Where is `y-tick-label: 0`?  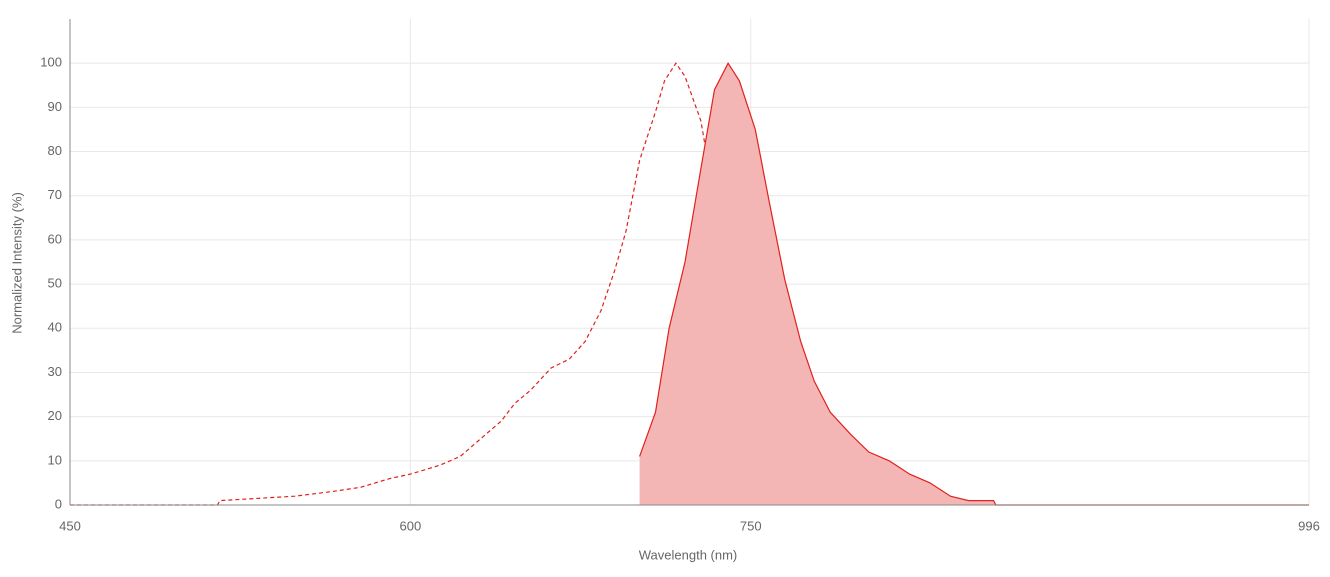 y-tick-label: 0 is located at coordinates (58, 503).